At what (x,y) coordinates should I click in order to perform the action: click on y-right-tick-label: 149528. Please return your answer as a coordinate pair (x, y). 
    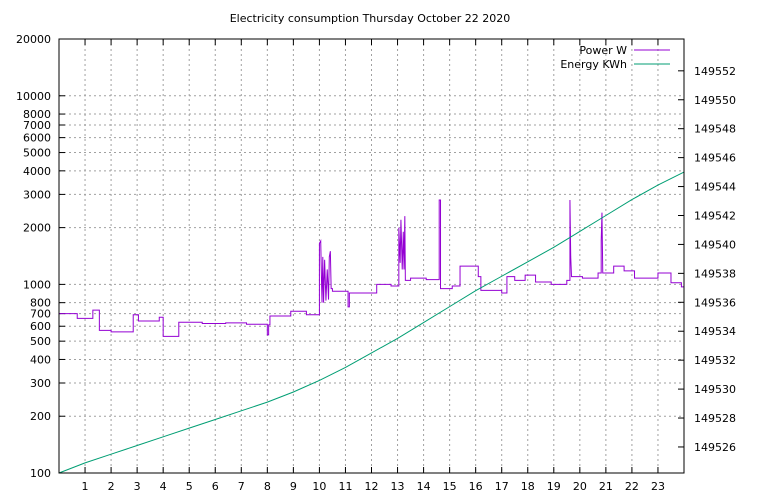
    Looking at the image, I should click on (715, 418).